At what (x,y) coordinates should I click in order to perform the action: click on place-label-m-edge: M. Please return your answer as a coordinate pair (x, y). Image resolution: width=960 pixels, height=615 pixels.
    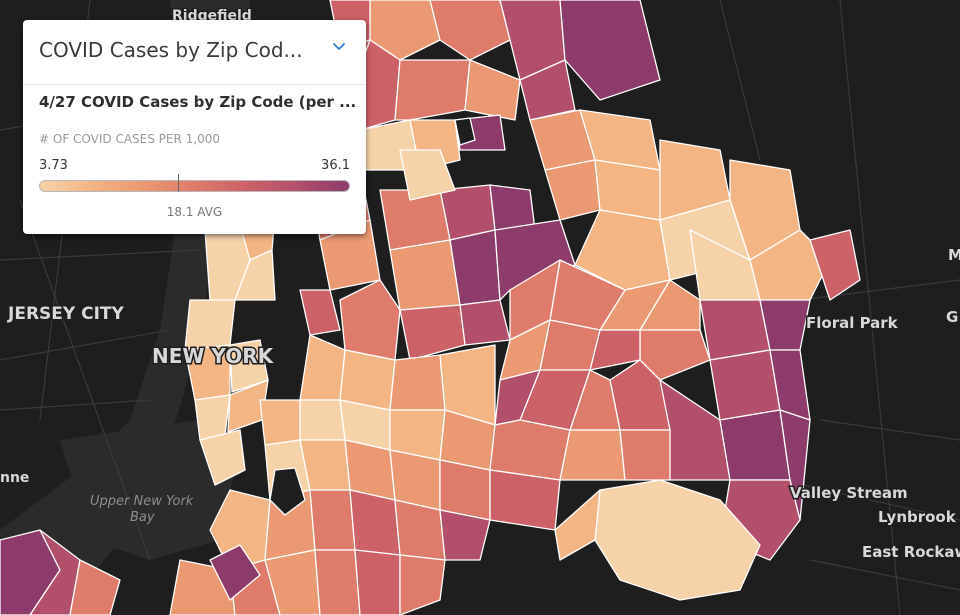
    Looking at the image, I should click on (954, 255).